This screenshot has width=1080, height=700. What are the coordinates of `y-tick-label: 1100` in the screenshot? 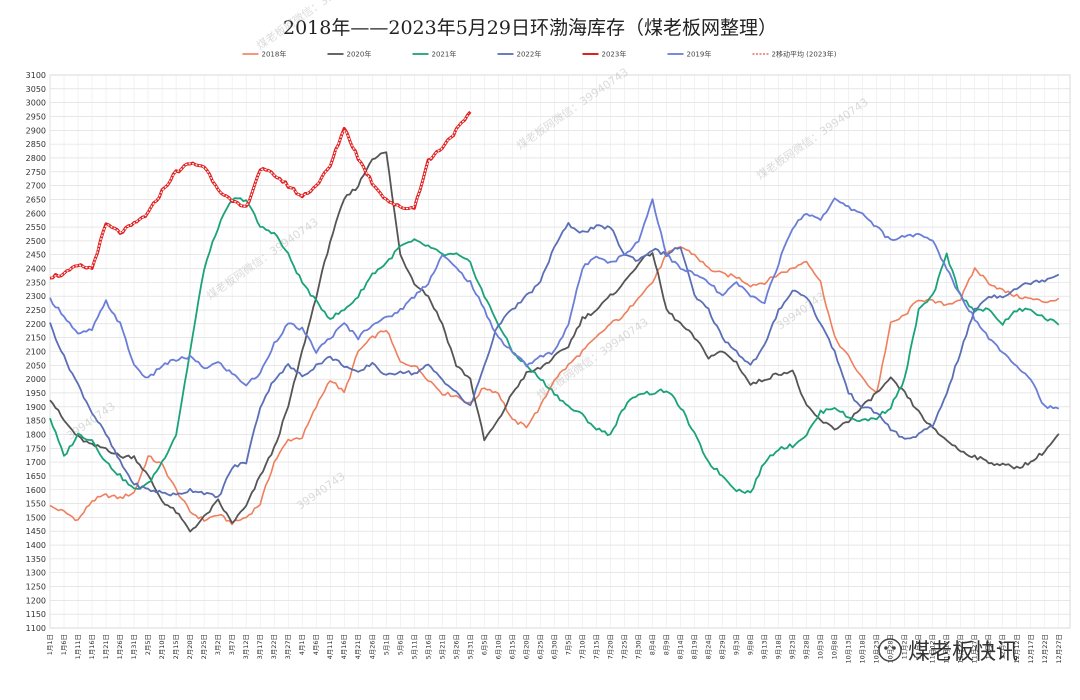 It's located at (36, 628).